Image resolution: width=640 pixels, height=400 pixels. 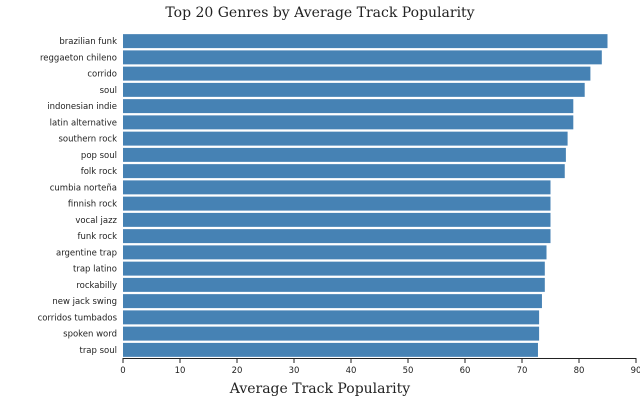 What do you see at coordinates (99, 156) in the screenshot?
I see `category-label: pop soul` at bounding box center [99, 156].